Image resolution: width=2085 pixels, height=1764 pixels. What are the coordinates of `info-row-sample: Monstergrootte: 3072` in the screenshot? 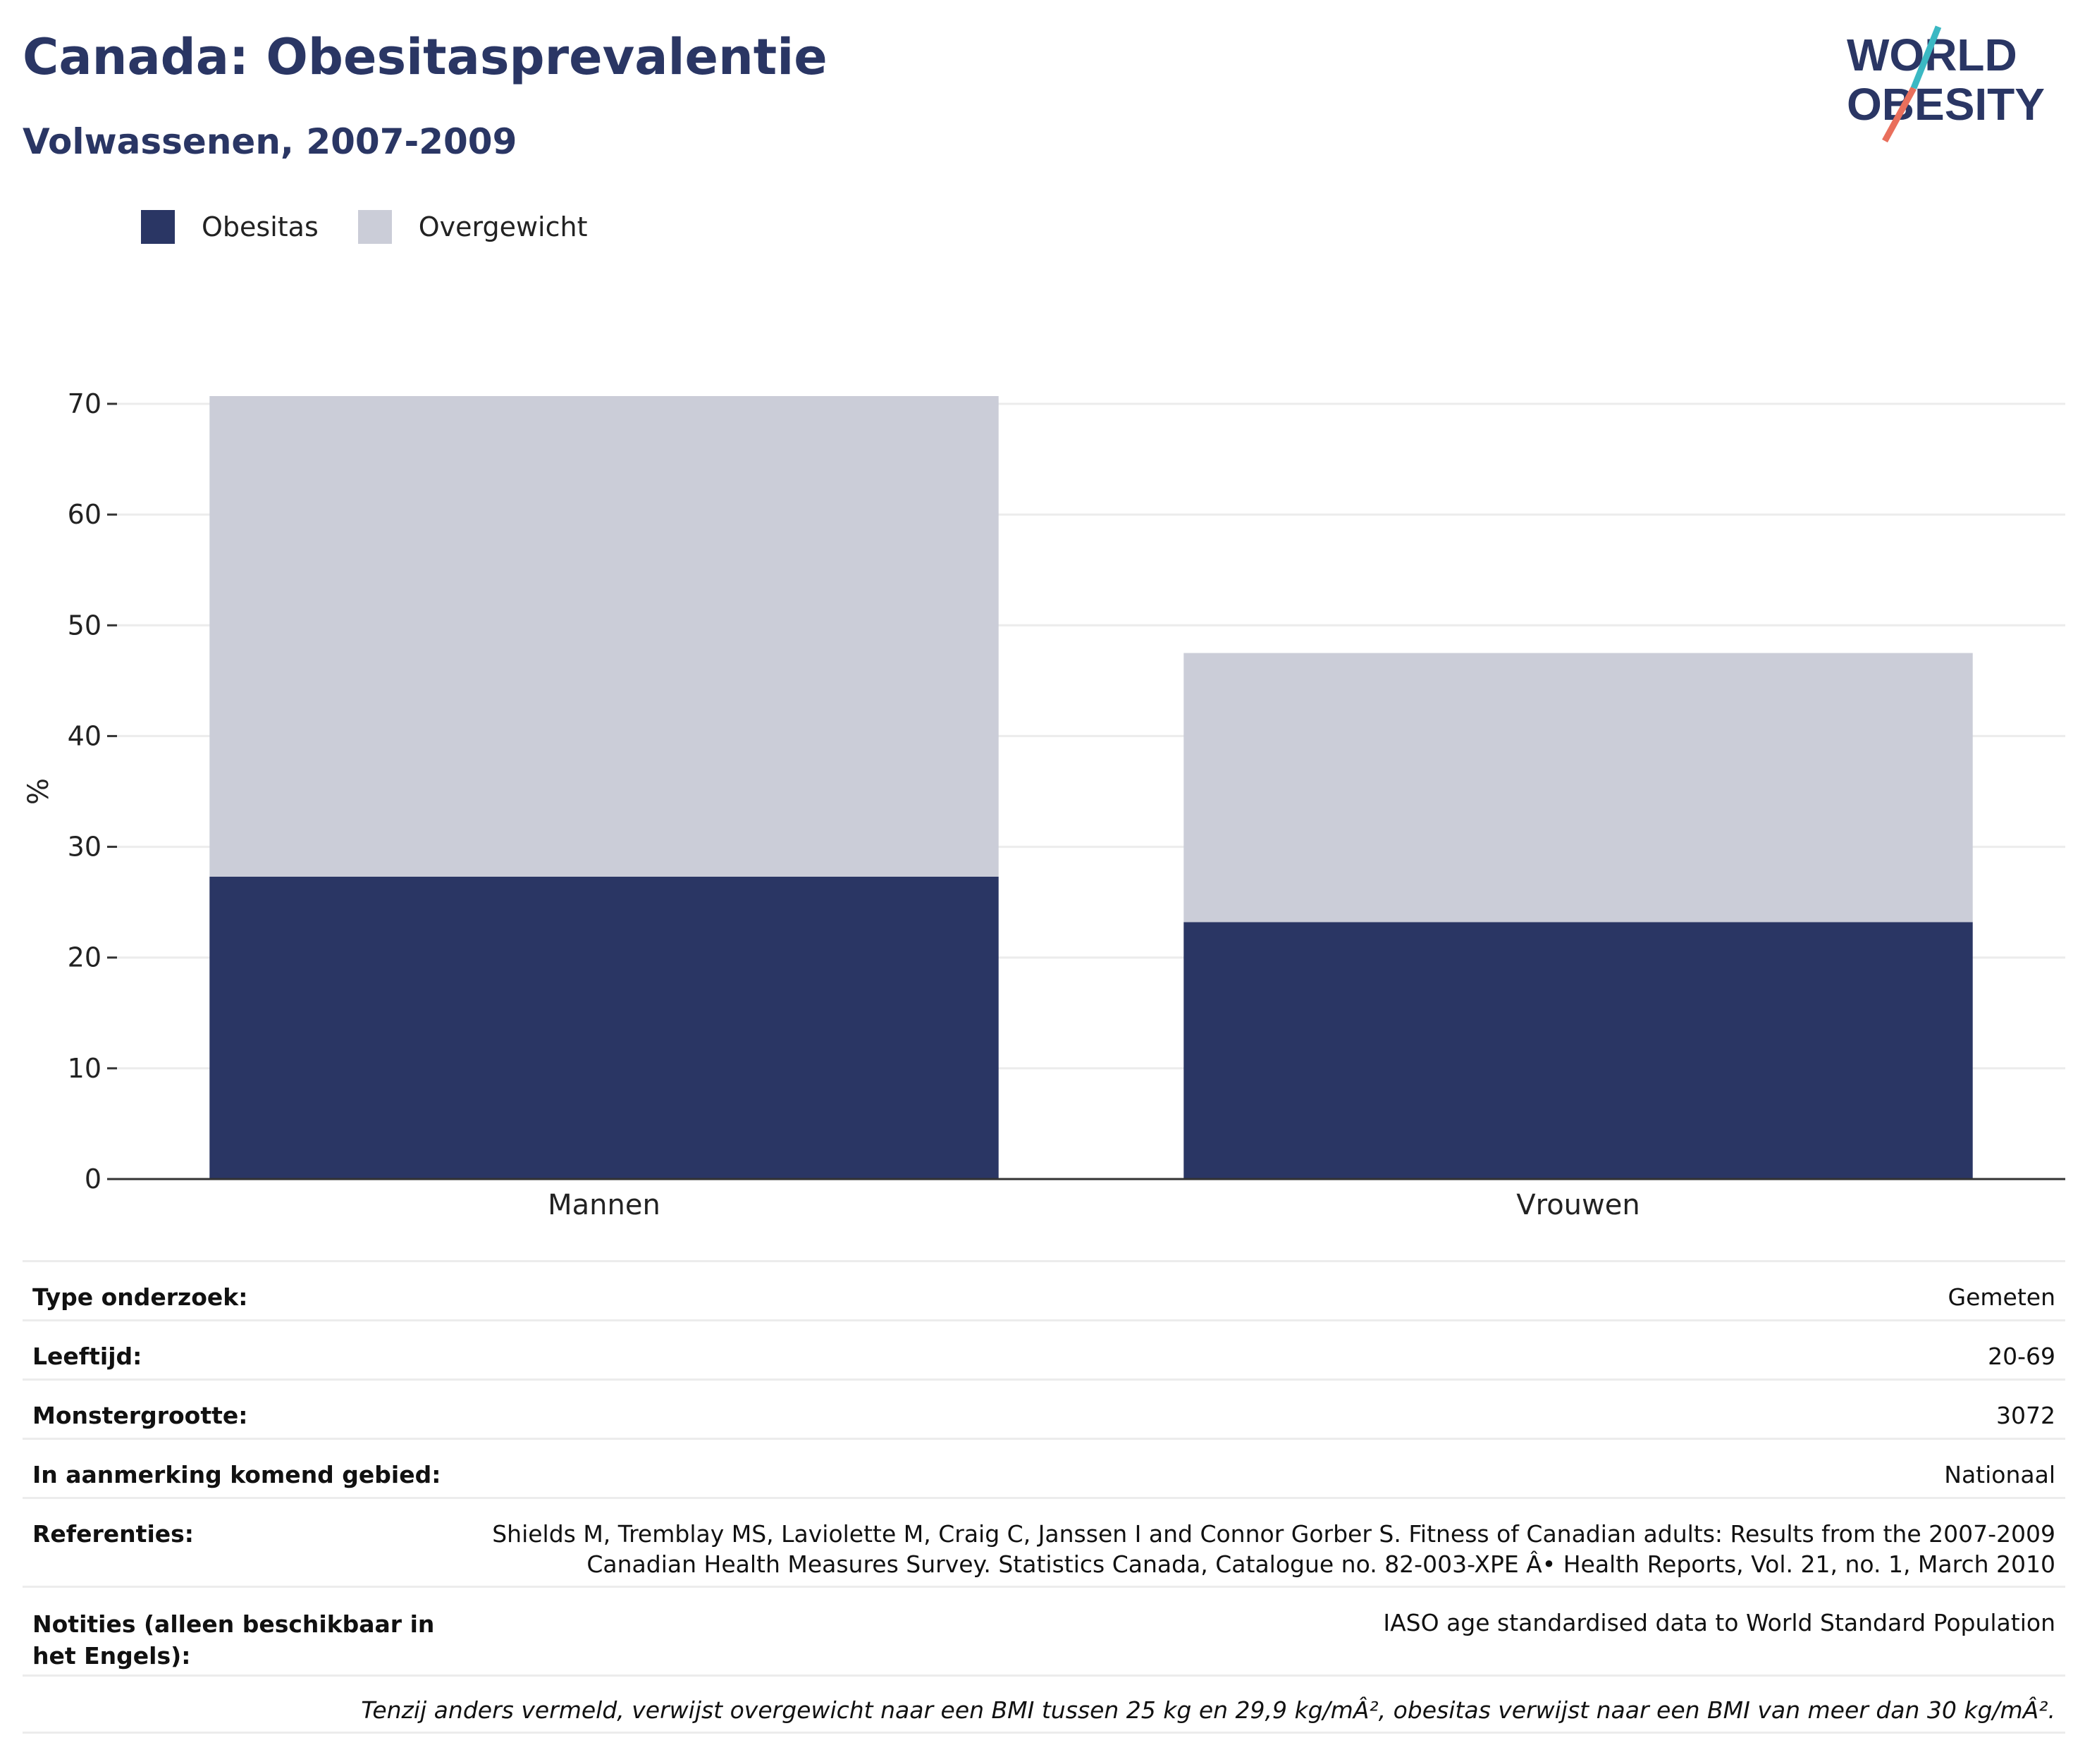 It's located at (1044, 1408).